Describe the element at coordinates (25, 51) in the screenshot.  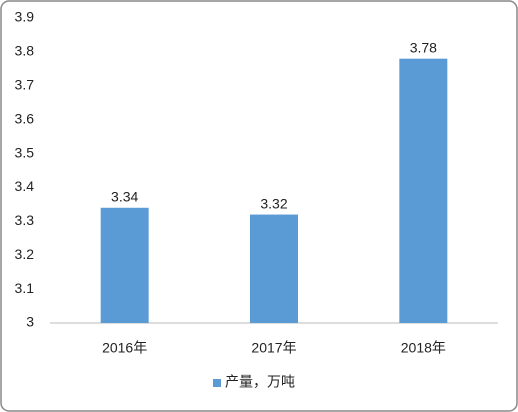
I see `y-tick-label: 3.8` at that location.